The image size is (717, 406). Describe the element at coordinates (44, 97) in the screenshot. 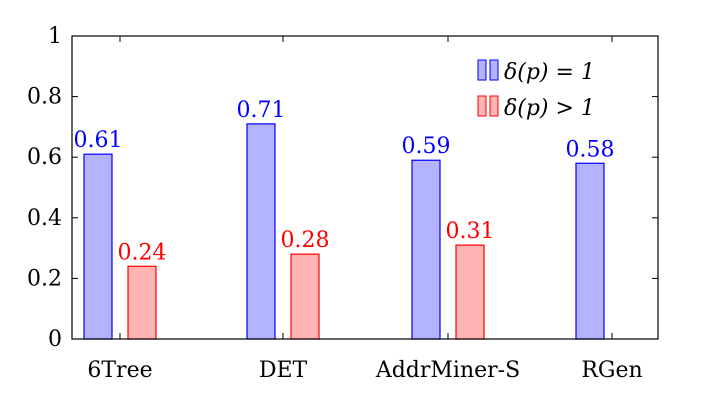

I see `y-tick-label: 0.8` at that location.